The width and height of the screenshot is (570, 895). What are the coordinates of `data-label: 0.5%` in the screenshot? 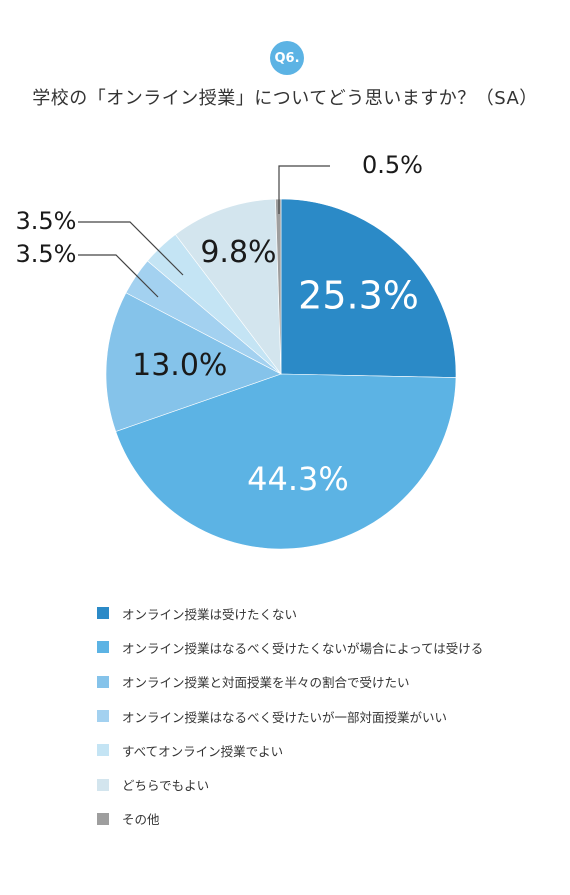 It's located at (392, 165).